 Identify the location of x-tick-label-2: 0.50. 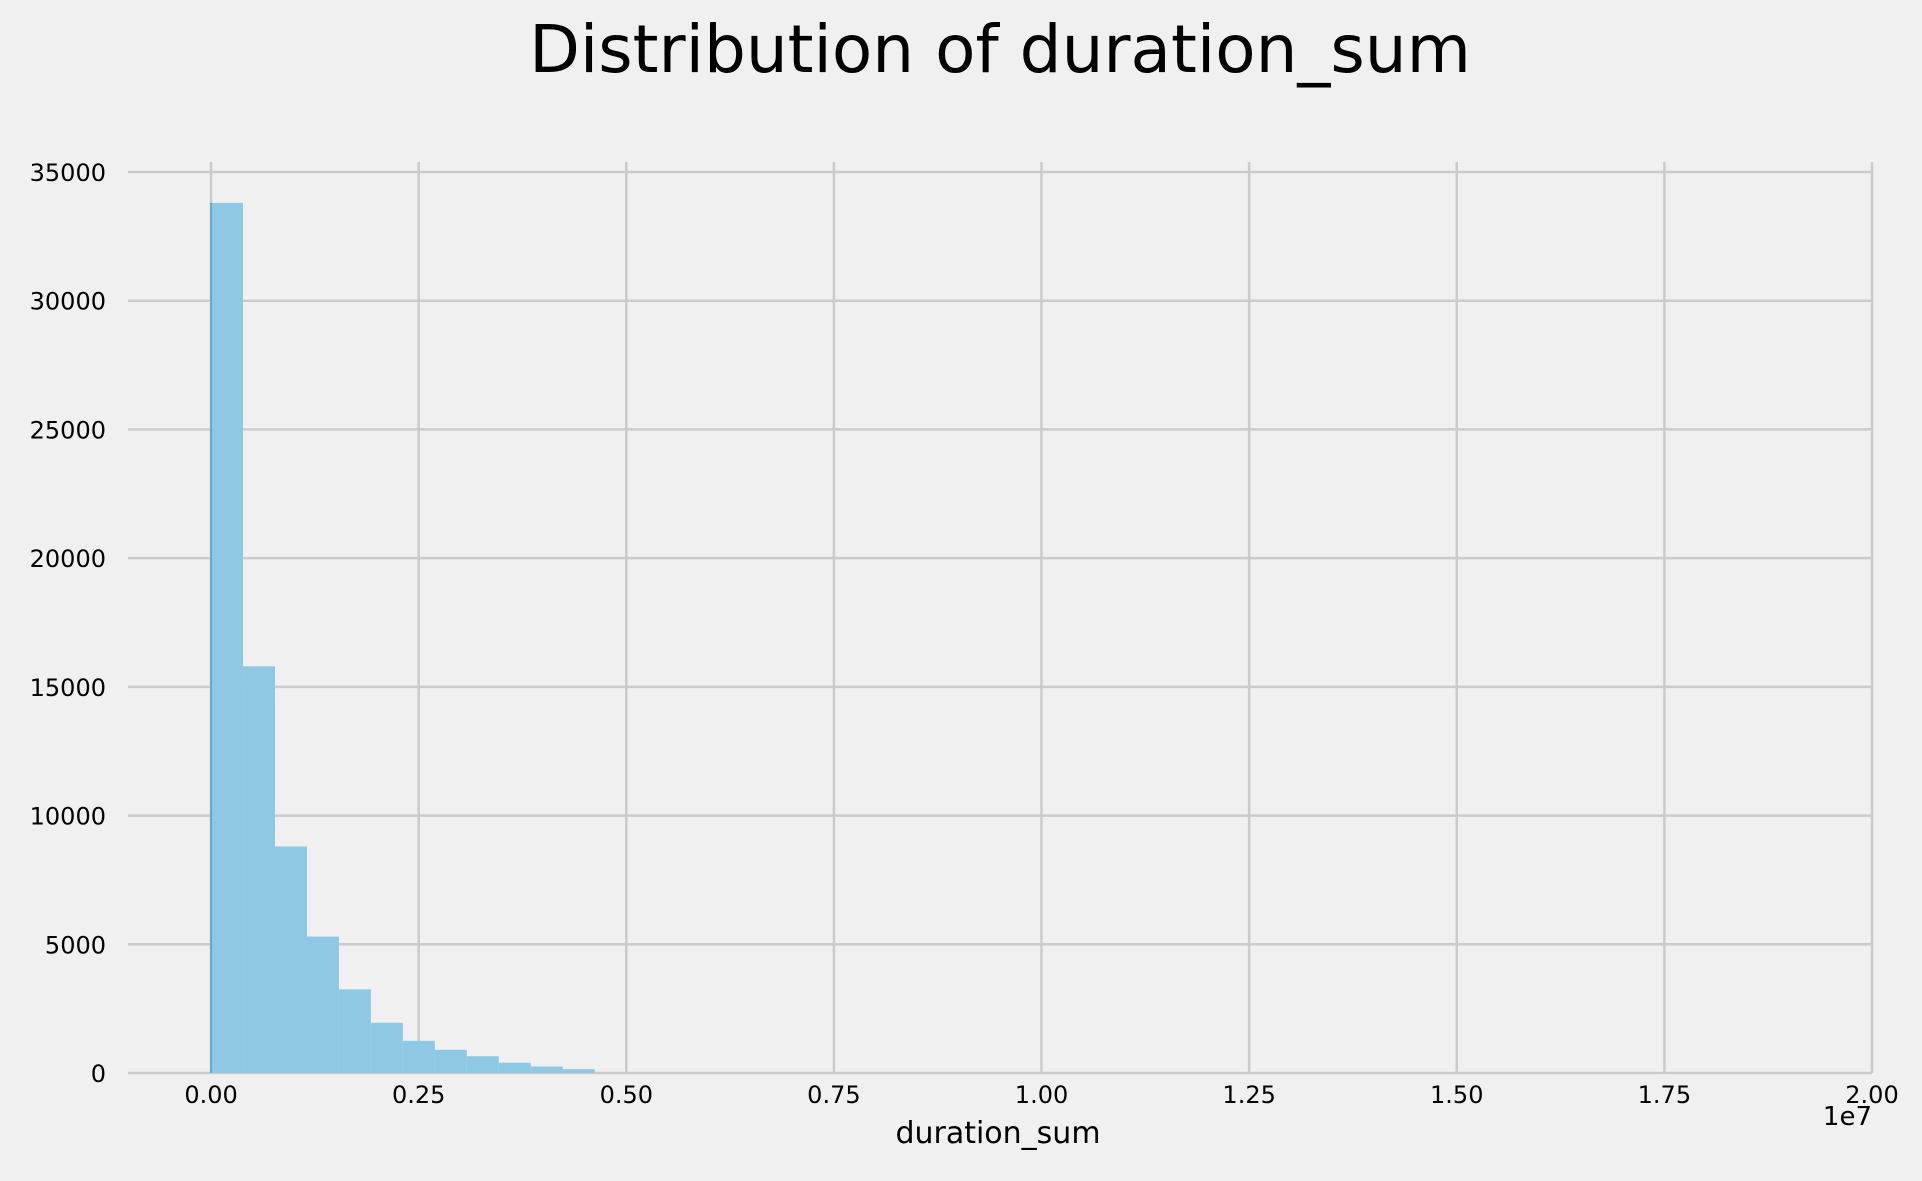
(626, 1095).